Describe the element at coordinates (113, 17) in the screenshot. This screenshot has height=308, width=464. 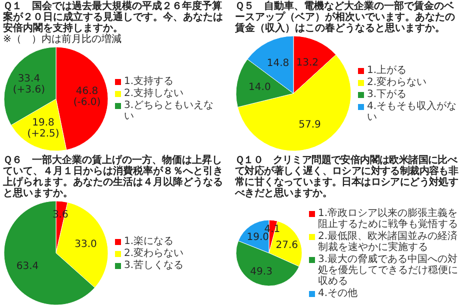
I see `chart-title: Ｑ１ 国会では過去最大規模の平成２６年度予算案が２０日に成立する見通しです。今、あなたは安倍内閣を支持しますか。` at that location.